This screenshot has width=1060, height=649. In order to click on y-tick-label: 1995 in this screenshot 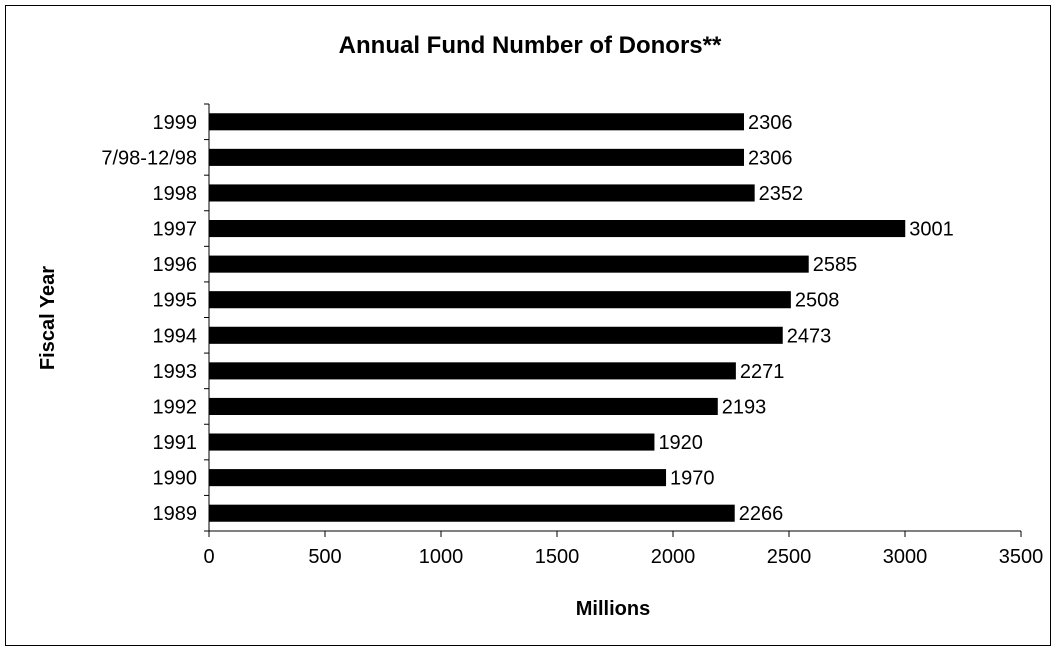, I will do `click(175, 301)`.